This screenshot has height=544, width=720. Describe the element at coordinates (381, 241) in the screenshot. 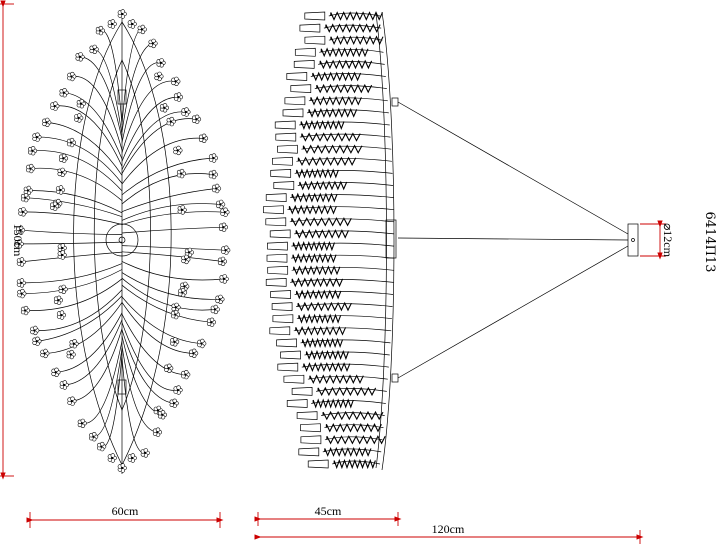

I see `side-frame-curve-inner` at that location.